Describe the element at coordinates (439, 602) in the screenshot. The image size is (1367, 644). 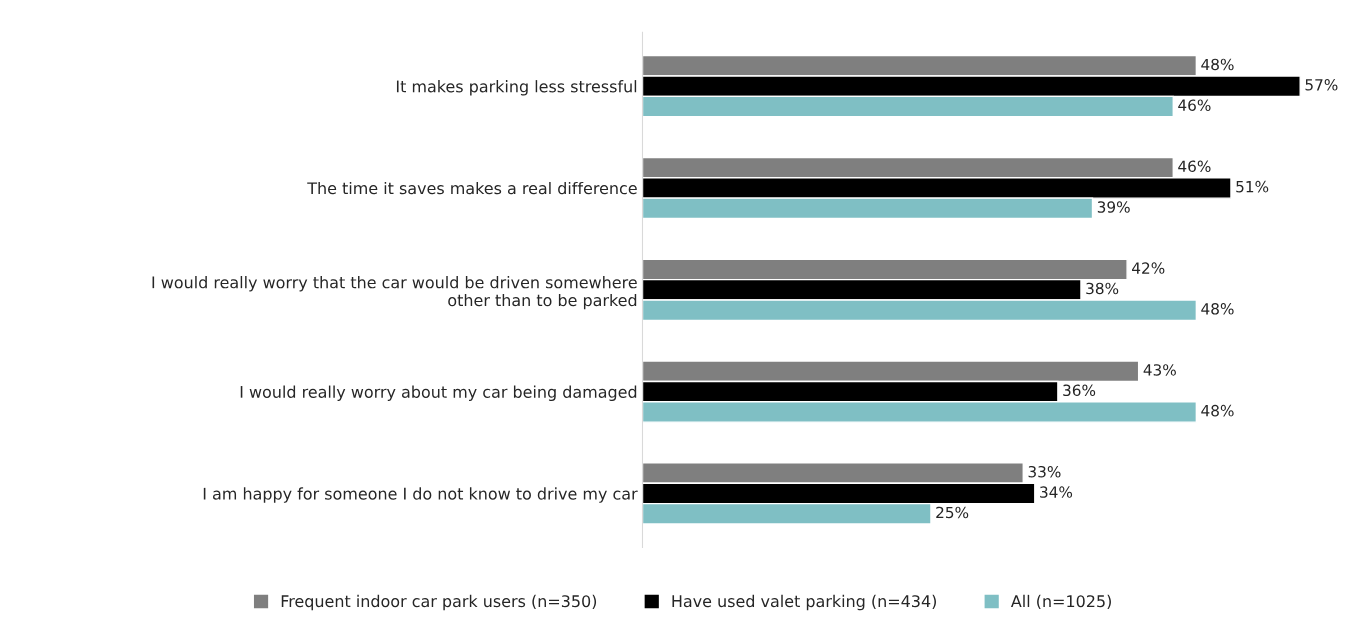
I see `legend-label: Frequent indoor car park users (n=350)` at that location.